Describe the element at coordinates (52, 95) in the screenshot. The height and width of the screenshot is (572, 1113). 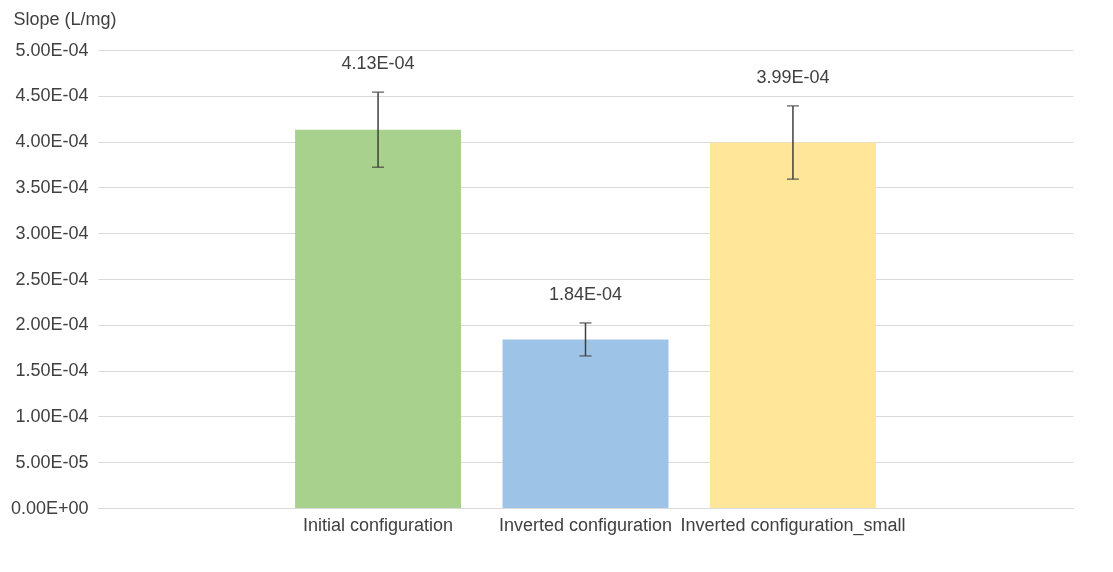
I see `y-tick-label: 4.50E-04` at that location.